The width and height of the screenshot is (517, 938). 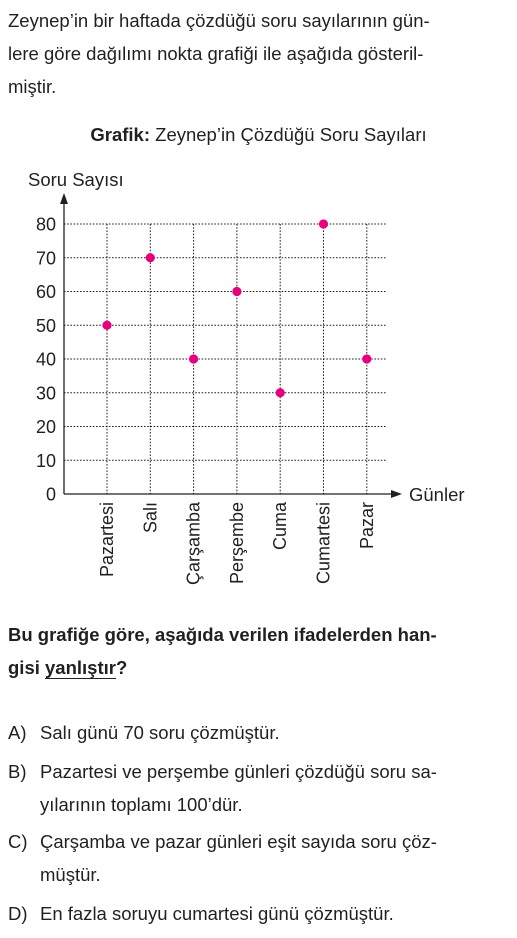 I want to click on option-b-letter: B), so click(x=17, y=771).